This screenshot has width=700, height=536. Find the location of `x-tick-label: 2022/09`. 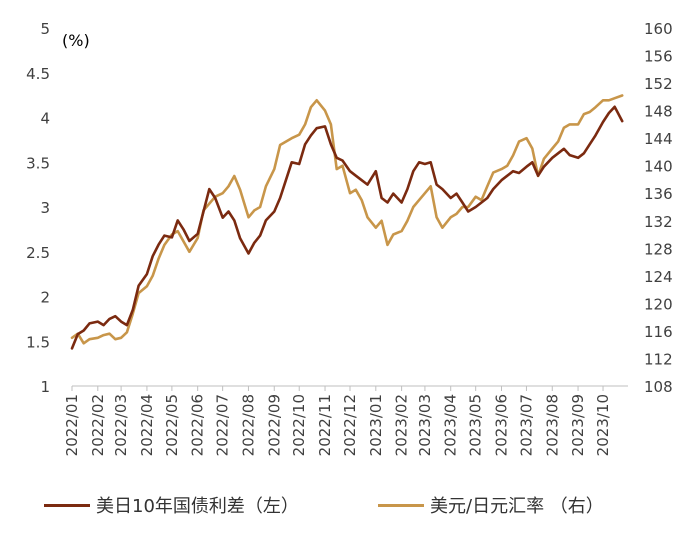

x-tick-label: 2022/09 is located at coordinates (274, 425).